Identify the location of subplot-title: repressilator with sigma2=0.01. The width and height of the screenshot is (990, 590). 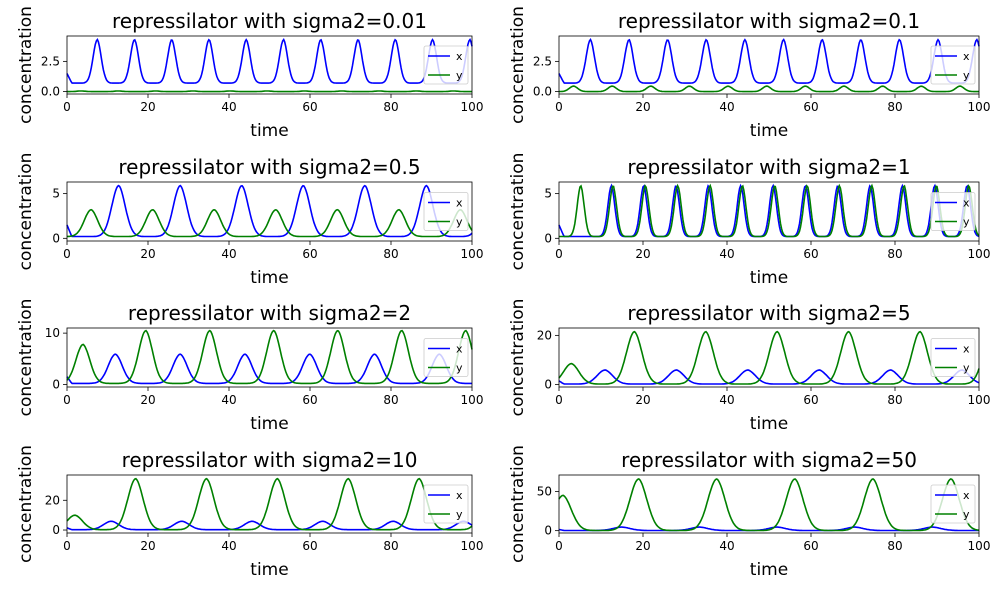
(269, 21).